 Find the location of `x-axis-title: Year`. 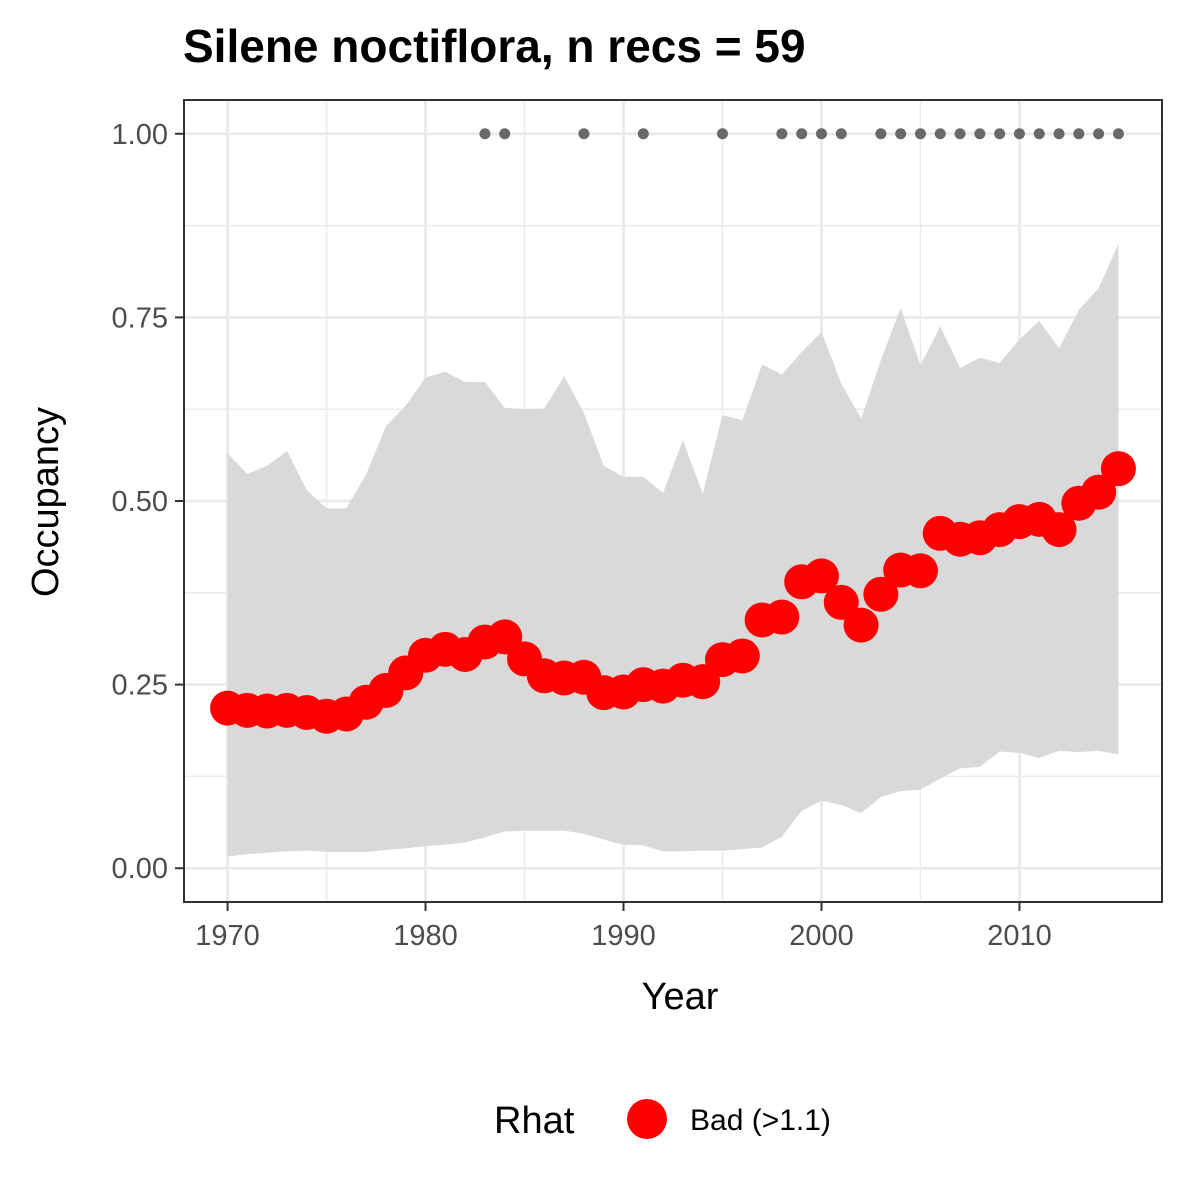

x-axis-title: Year is located at coordinates (680, 997).